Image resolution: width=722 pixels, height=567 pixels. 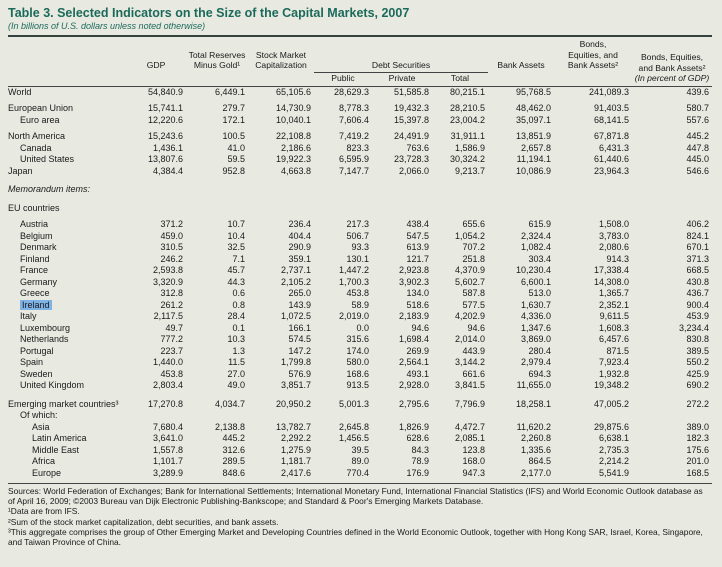 I want to click on cell-value: 49.0, so click(x=236, y=385).